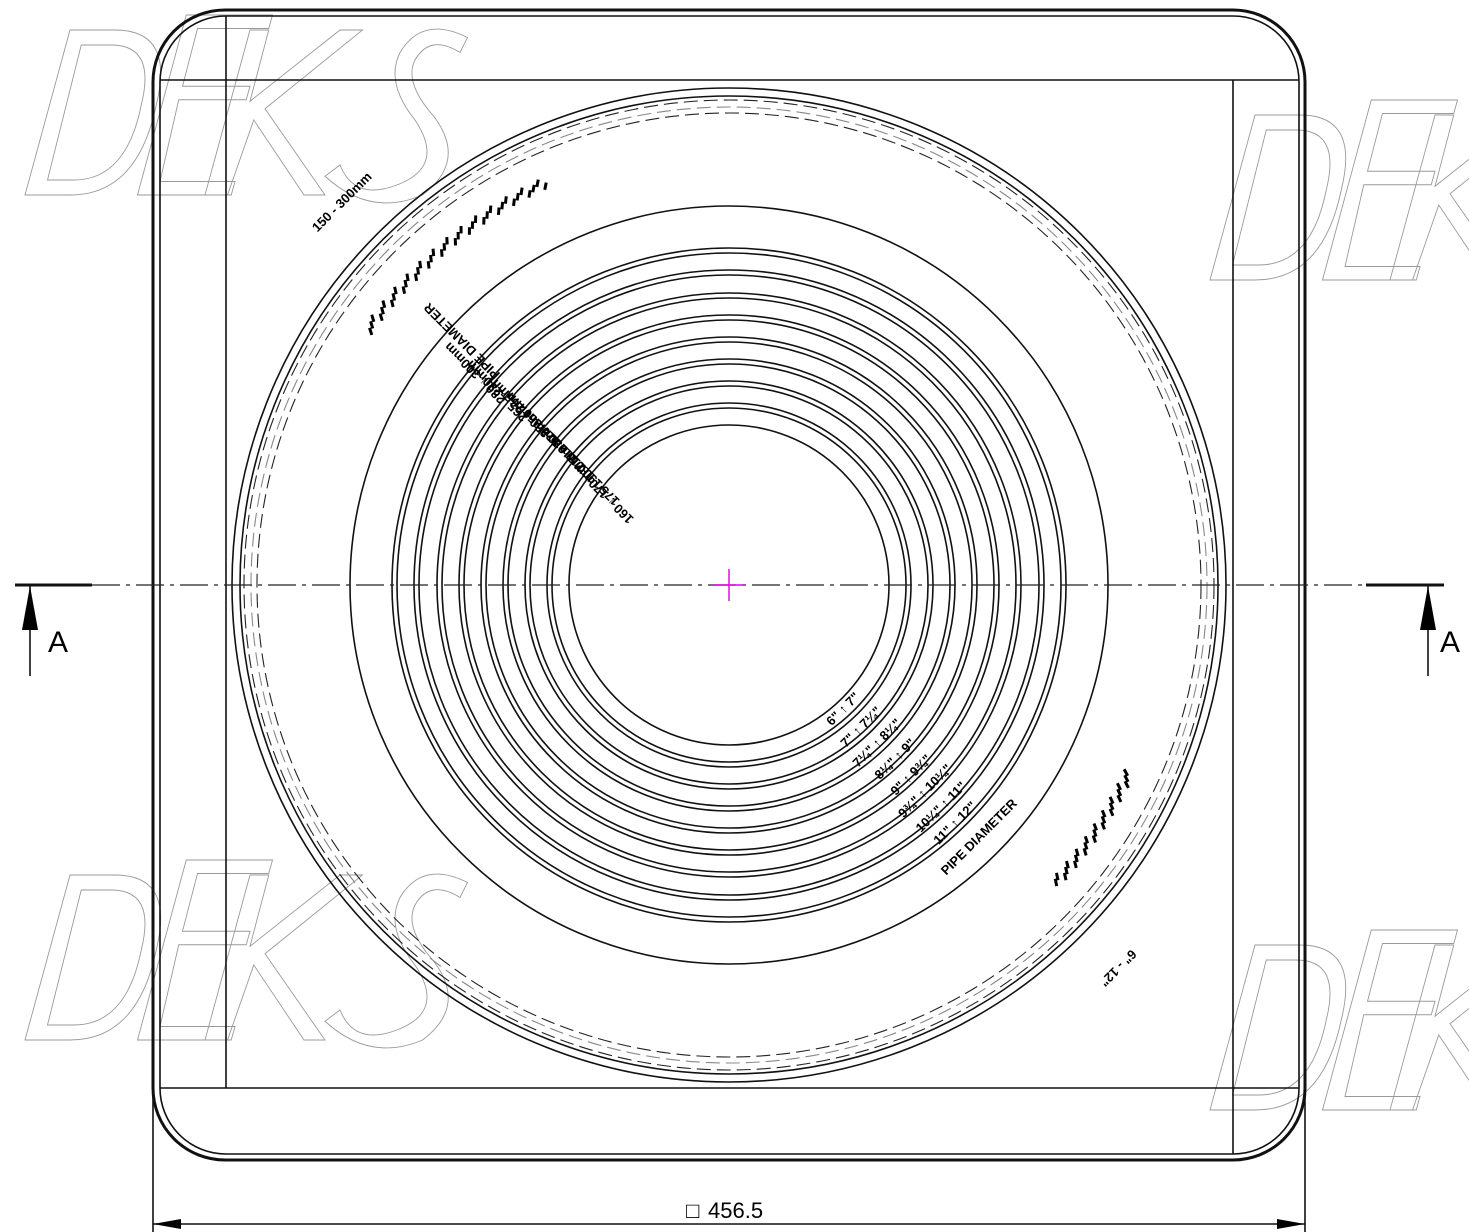 This screenshot has height=1232, width=1469. I want to click on watermark-letter-s, so click(396, 961).